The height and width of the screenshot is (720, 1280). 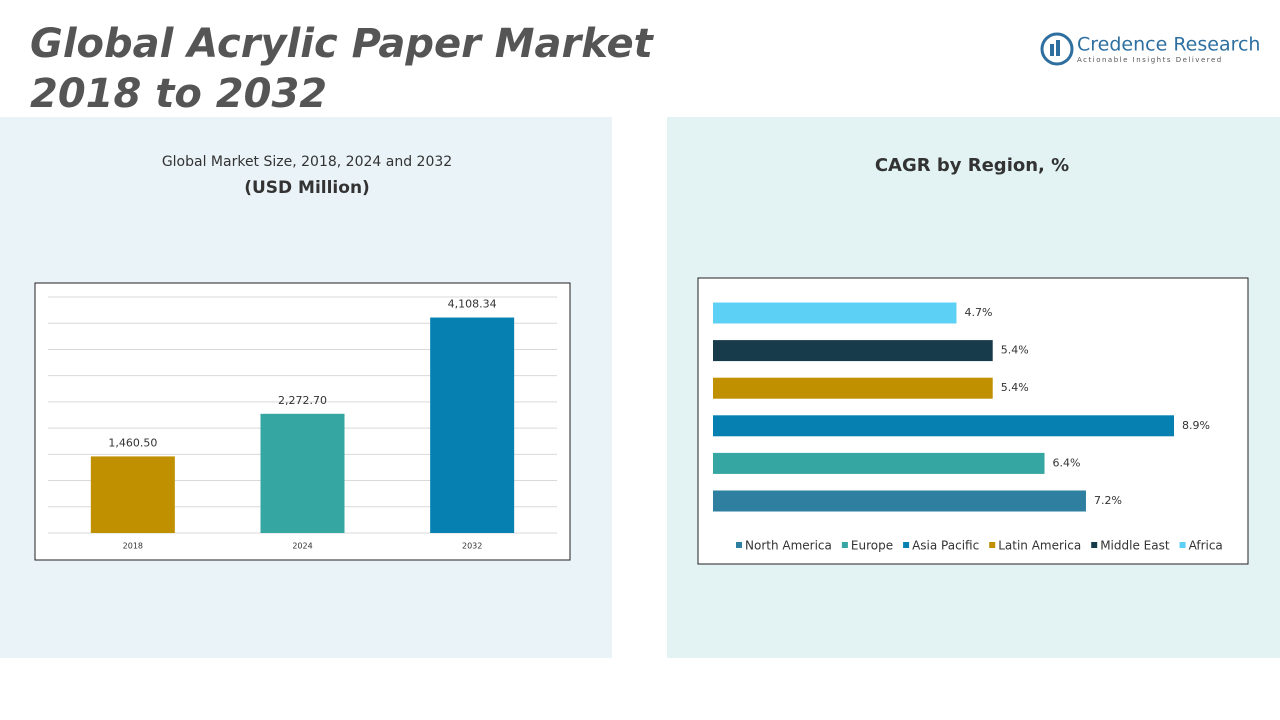 I want to click on legend-label: Africa, so click(x=1206, y=546).